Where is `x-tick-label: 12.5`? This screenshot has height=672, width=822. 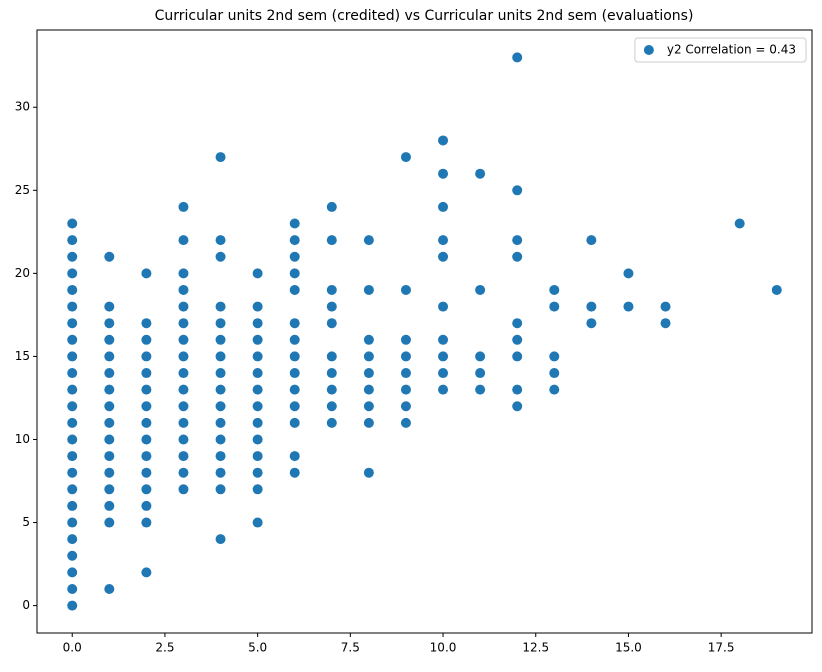 x-tick-label: 12.5 is located at coordinates (535, 648).